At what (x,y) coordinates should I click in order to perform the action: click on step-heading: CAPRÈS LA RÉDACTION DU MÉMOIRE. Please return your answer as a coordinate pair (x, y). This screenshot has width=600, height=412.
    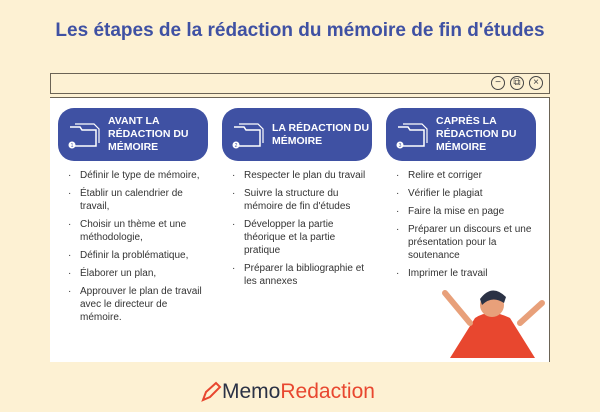
    Looking at the image, I should click on (476, 134).